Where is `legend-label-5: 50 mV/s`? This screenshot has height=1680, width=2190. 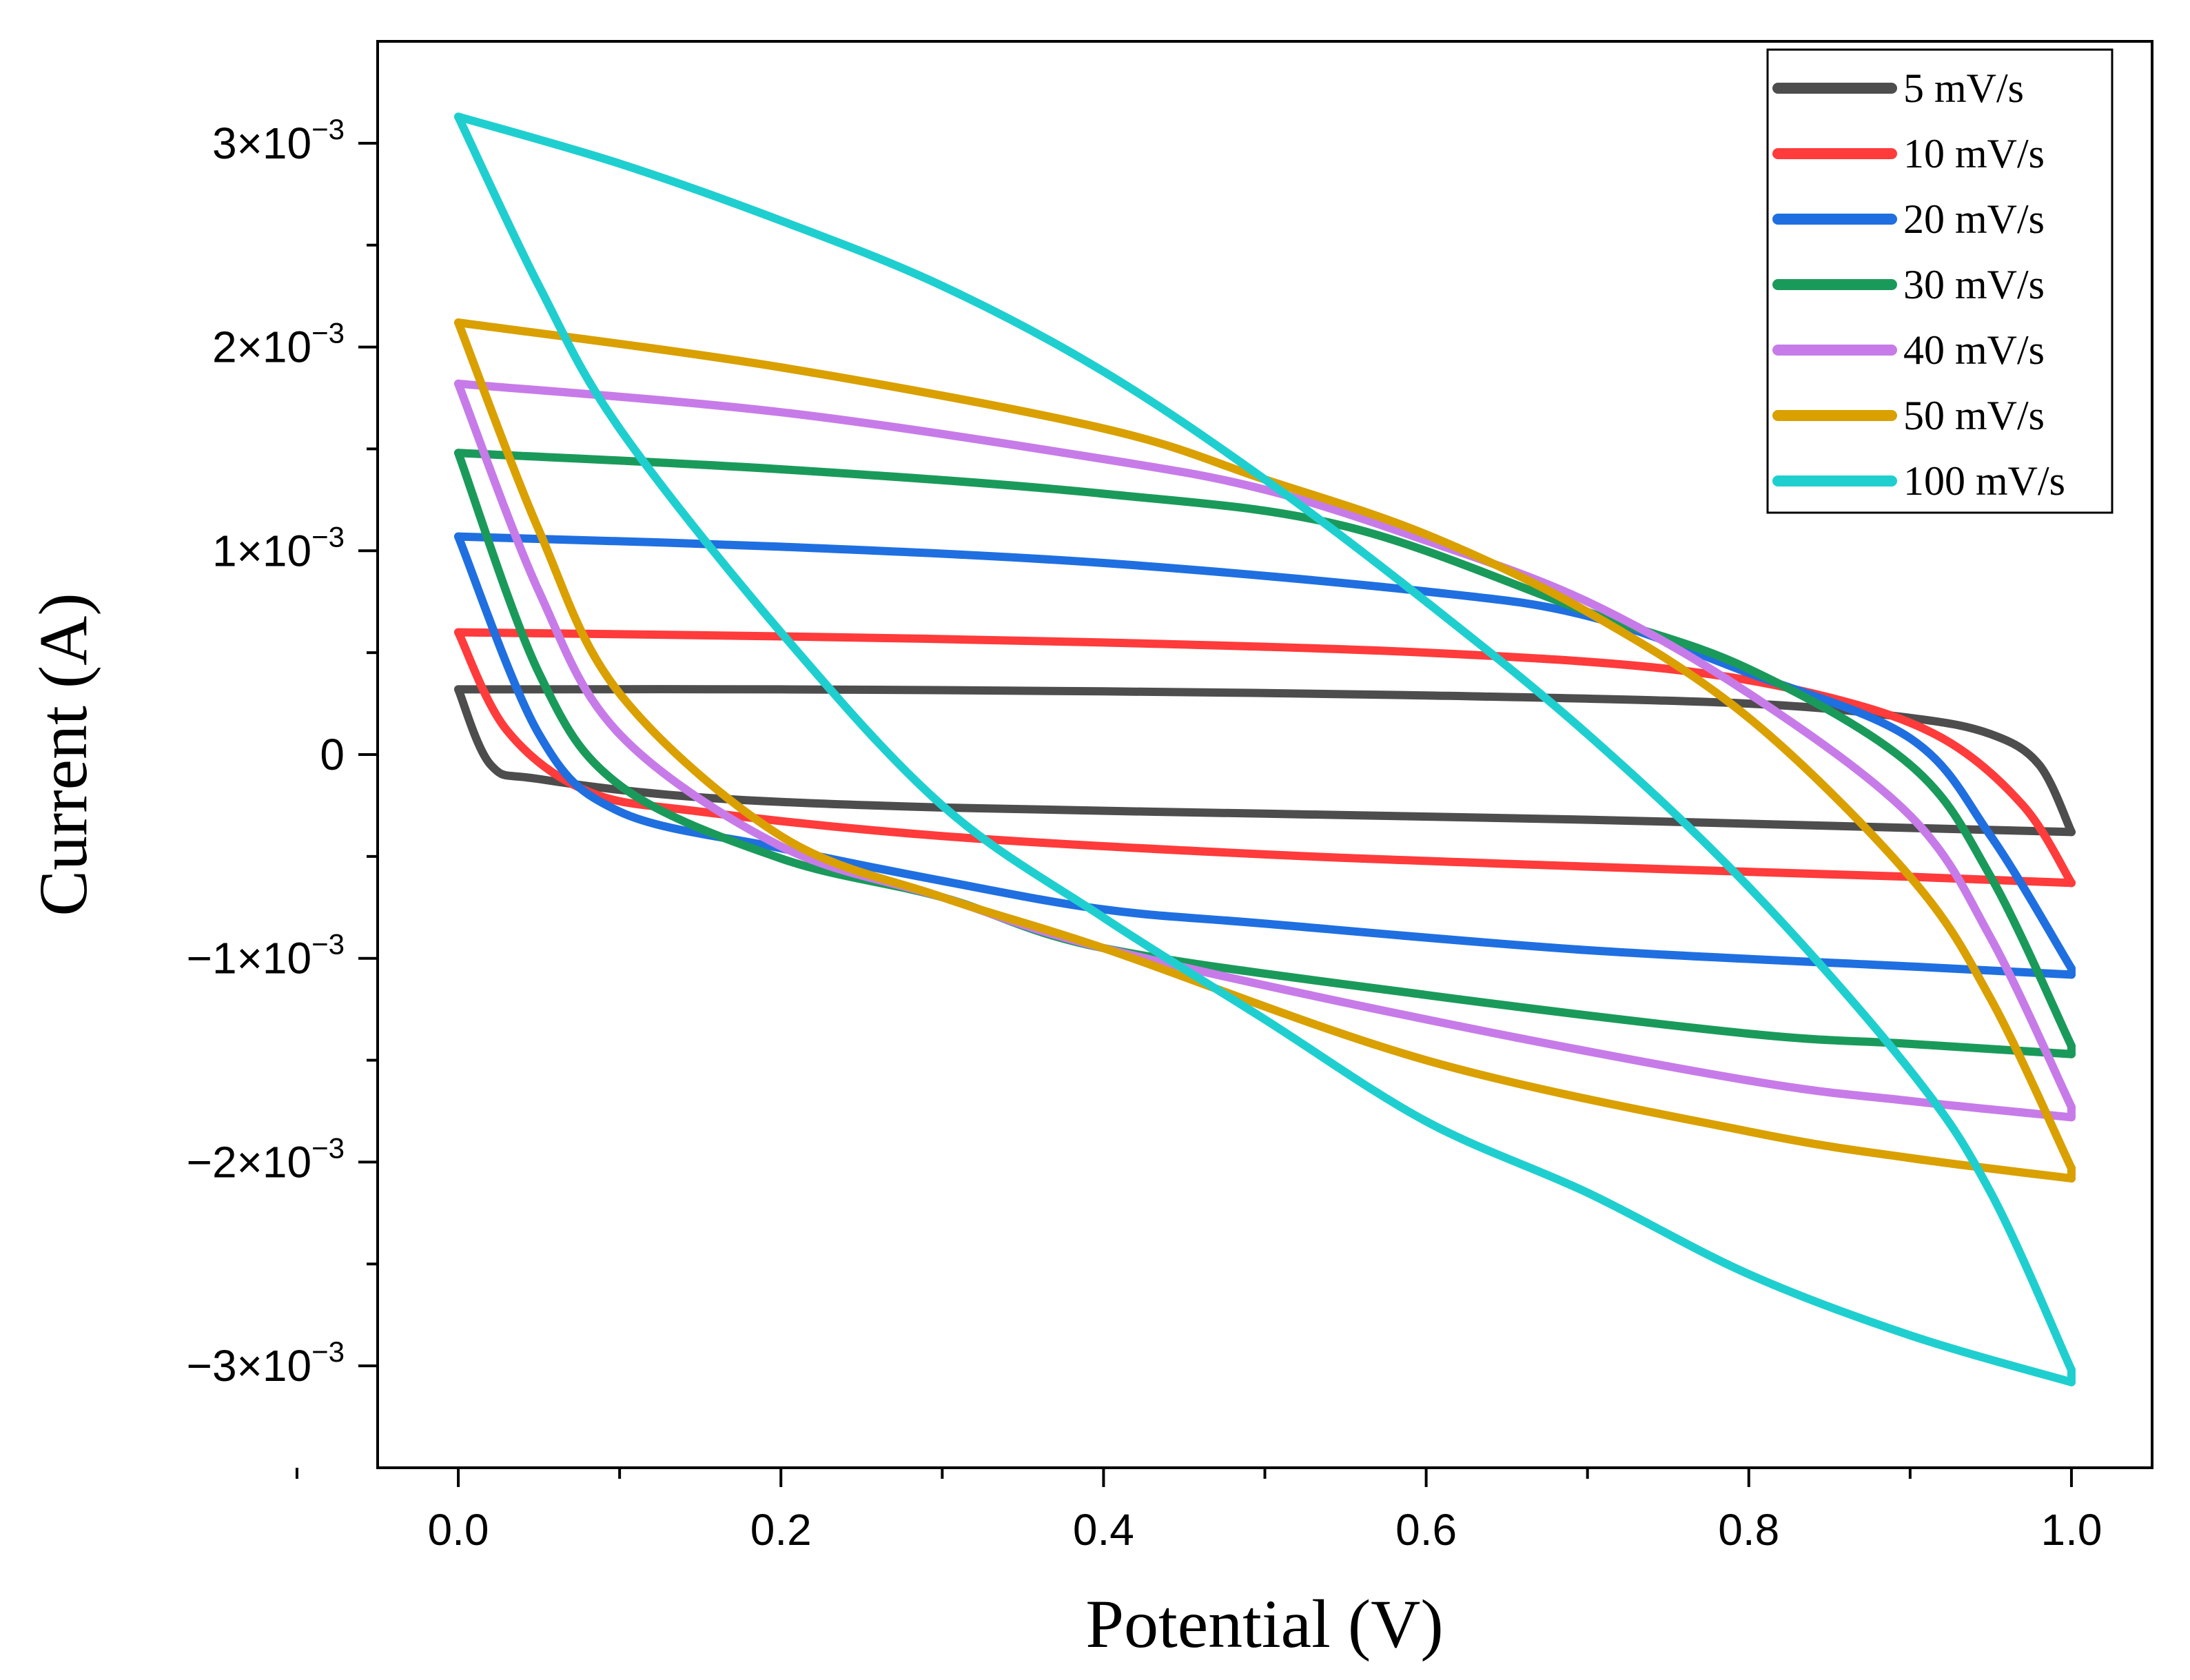 legend-label-5: 50 mV/s is located at coordinates (1974, 415).